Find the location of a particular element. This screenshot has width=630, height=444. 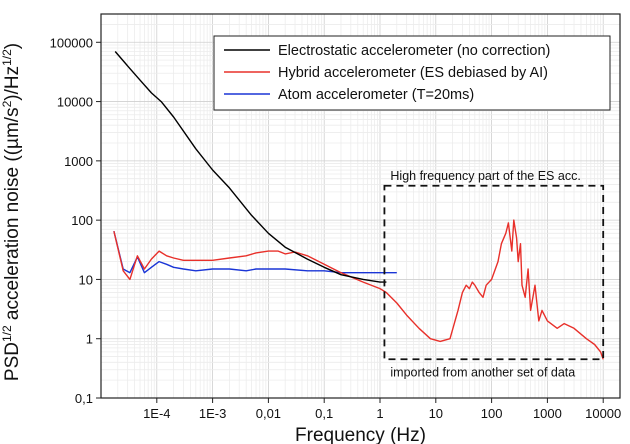

y-axis-title-part: acceleration noise ((µm/s is located at coordinates (12, 216).